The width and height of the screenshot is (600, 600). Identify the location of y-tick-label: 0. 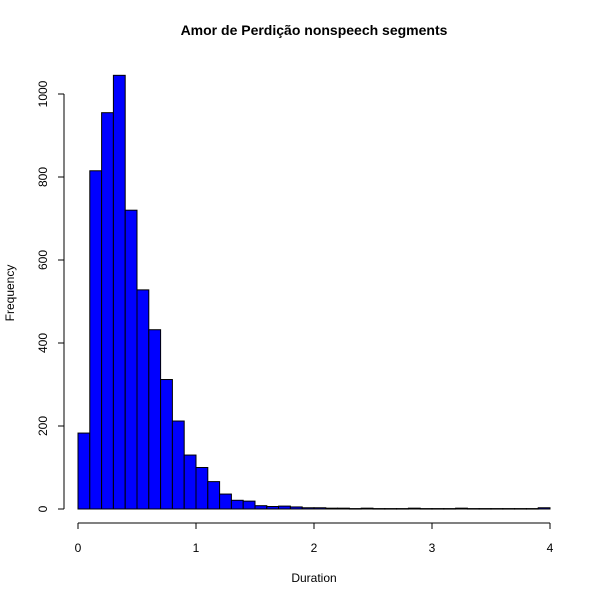
(43, 508).